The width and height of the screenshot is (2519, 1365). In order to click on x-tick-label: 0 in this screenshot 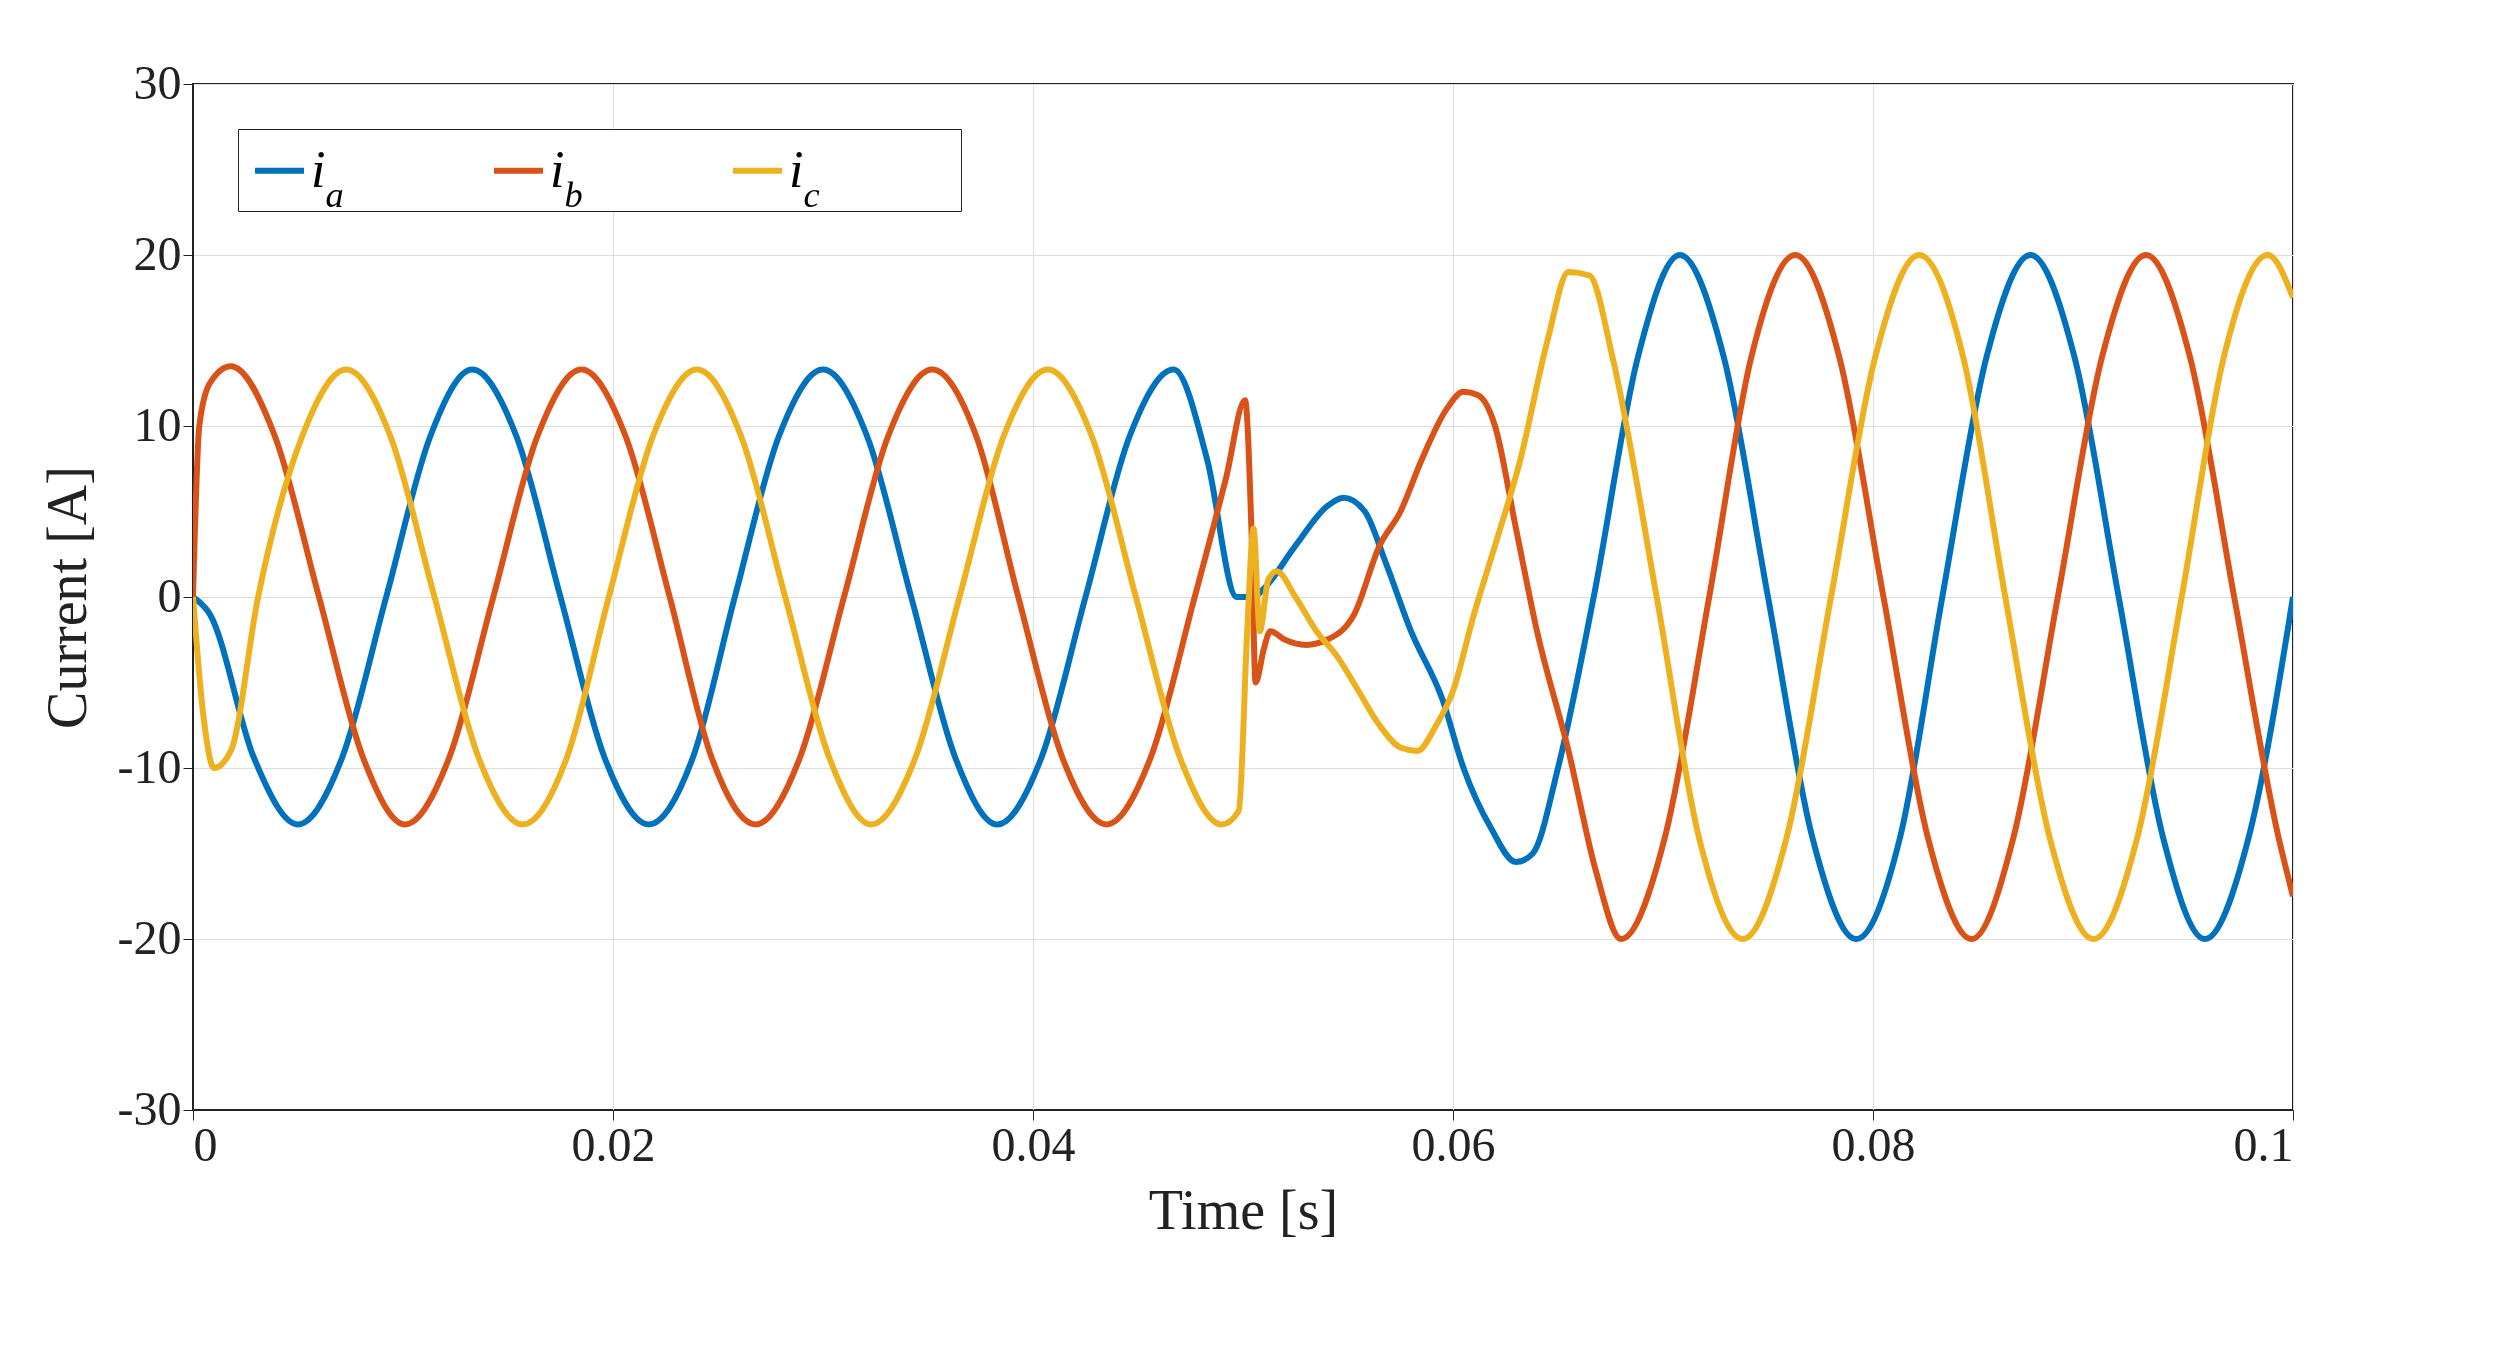, I will do `click(205, 1144)`.